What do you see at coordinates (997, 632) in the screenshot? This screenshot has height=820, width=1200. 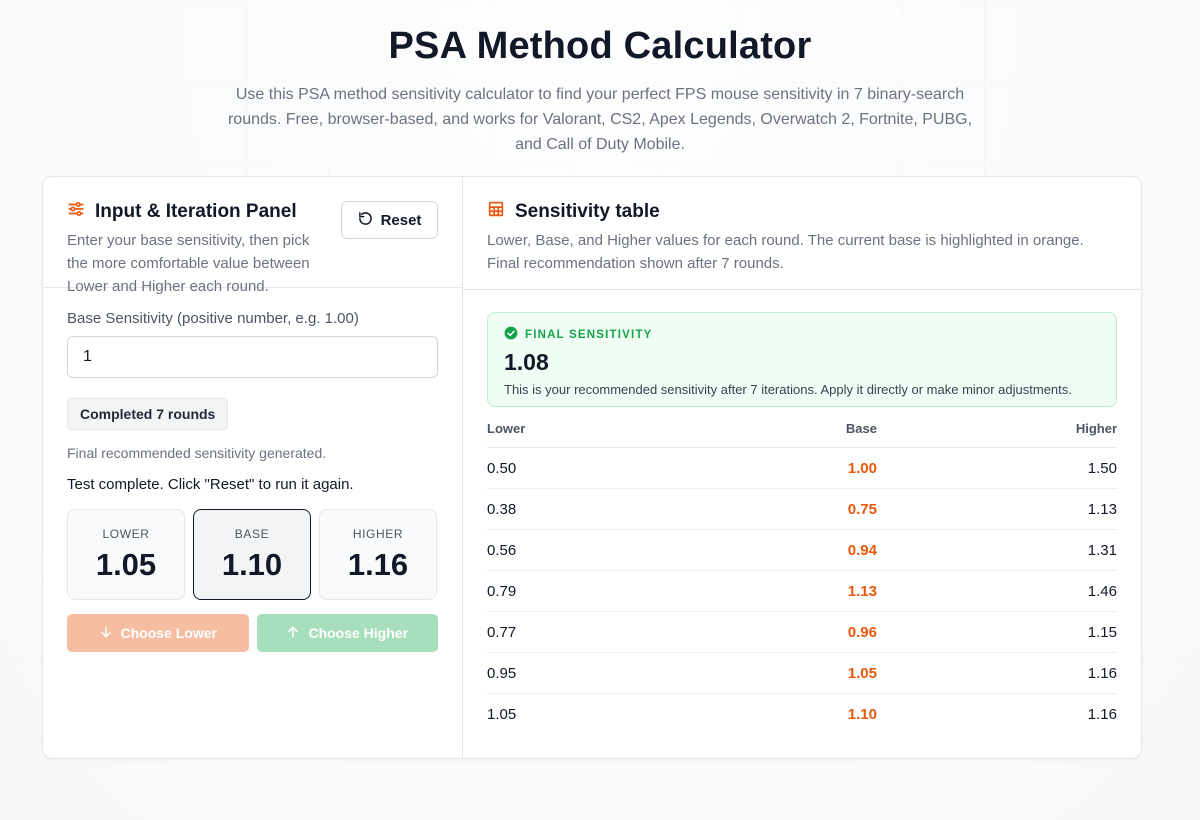 I see `cell-higher: 1.15` at bounding box center [997, 632].